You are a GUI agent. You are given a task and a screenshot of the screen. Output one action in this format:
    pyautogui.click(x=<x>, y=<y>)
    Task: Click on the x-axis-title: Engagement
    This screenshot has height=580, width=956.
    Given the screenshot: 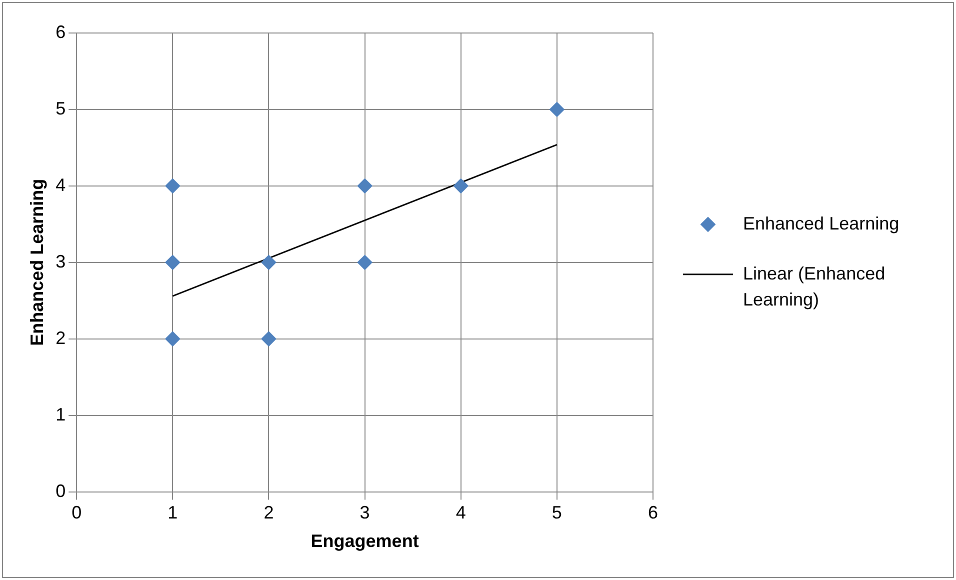 What is the action you would take?
    pyautogui.click(x=364, y=541)
    